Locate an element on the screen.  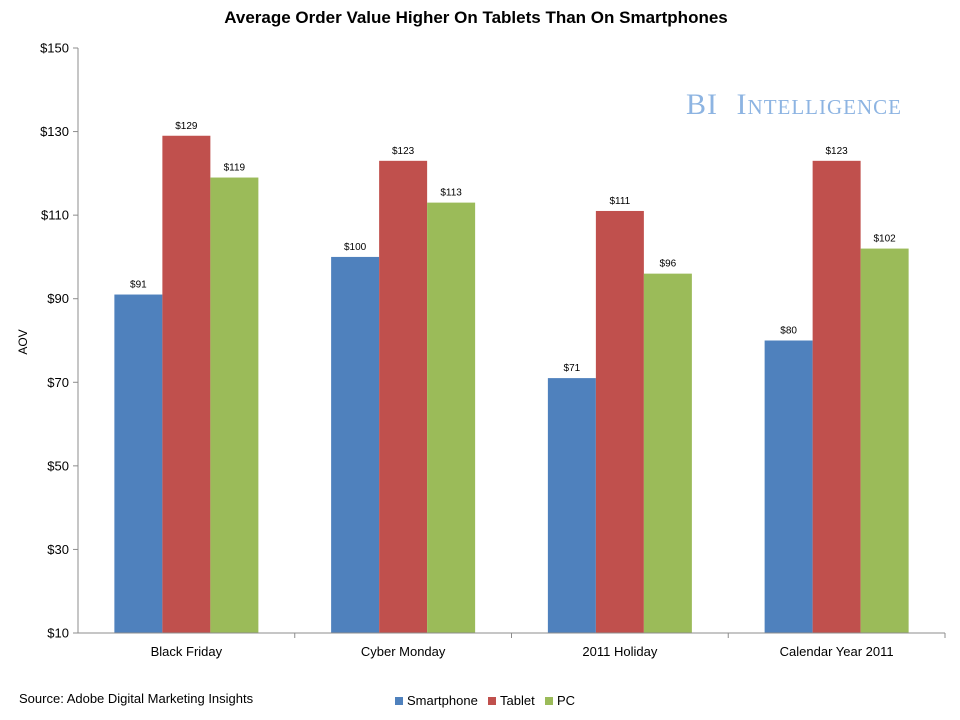
y-tick-label: $110 is located at coordinates (55, 215).